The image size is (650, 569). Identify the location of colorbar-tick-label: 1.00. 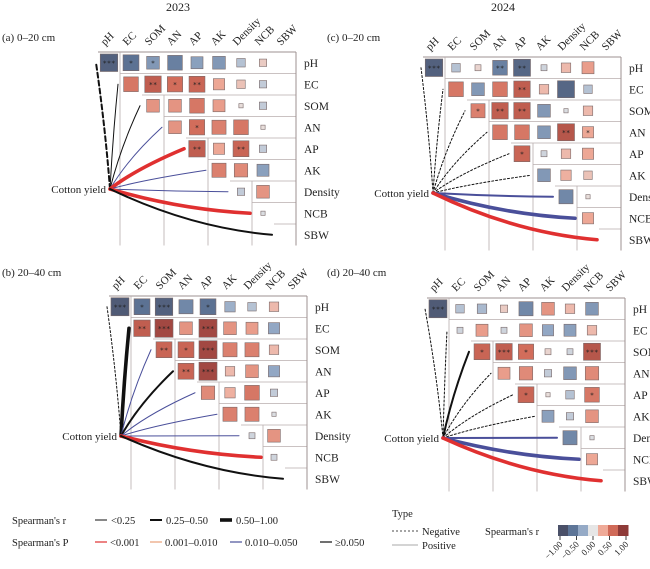
(621, 548).